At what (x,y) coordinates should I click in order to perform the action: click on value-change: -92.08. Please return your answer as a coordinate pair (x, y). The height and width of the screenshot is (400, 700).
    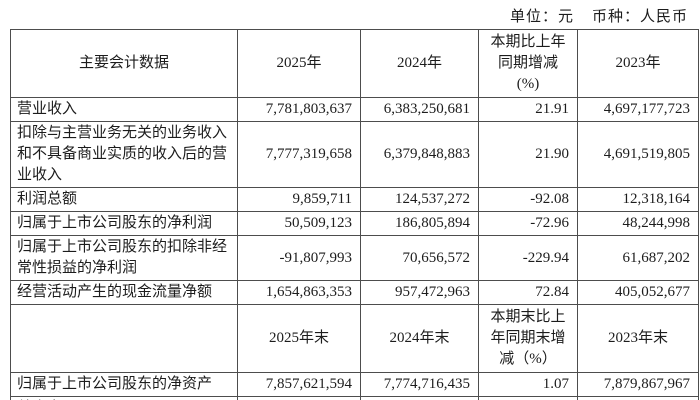
    Looking at the image, I should click on (528, 199).